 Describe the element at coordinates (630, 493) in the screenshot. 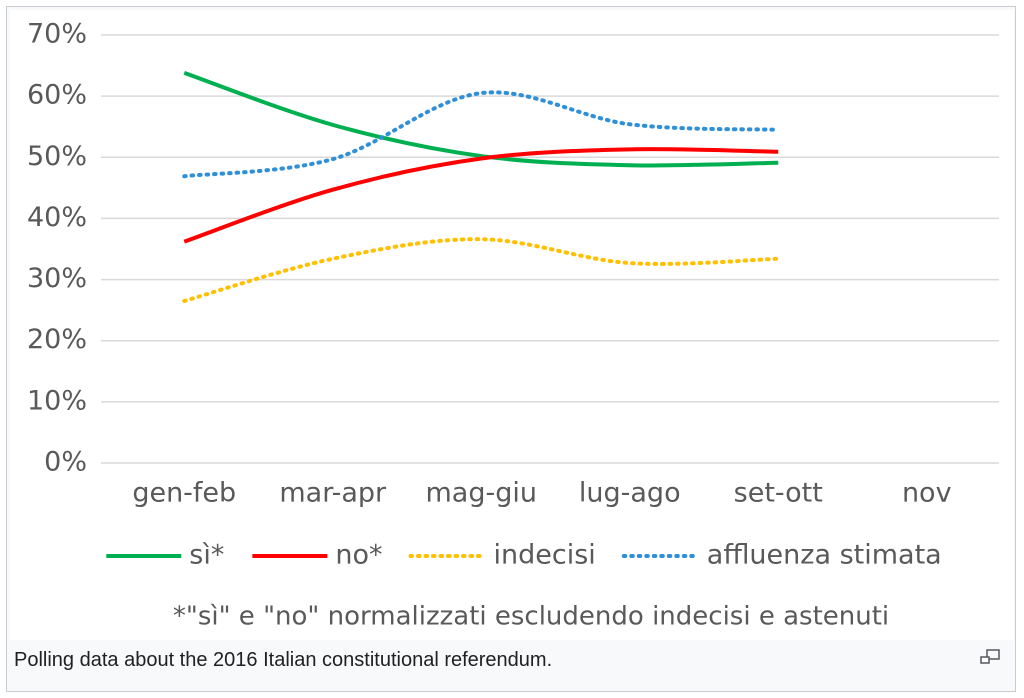

I see `x-tick-label: lug-ago` at that location.